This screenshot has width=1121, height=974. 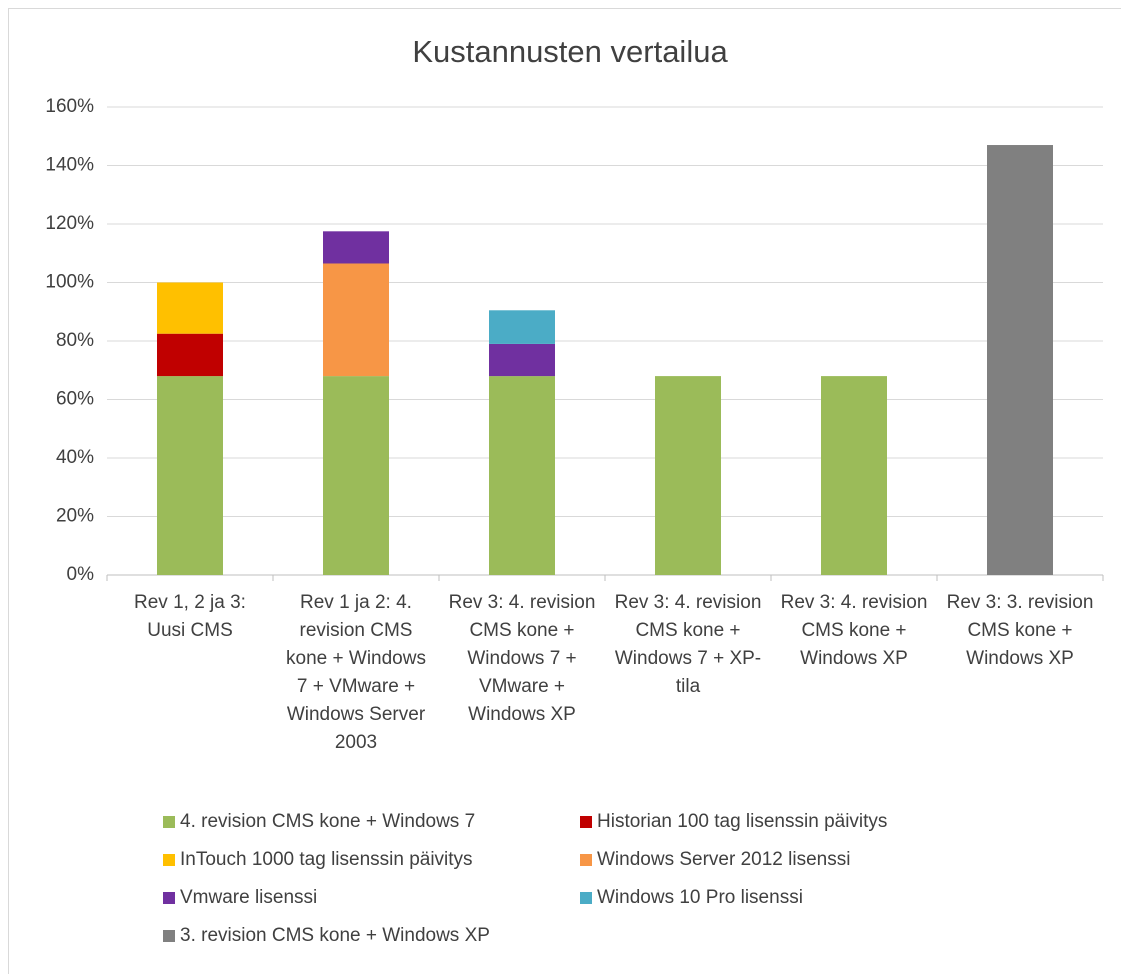 What do you see at coordinates (854, 630) in the screenshot?
I see `x-tick-label: Rev 3: 4. revision CMS kone + Windows XP` at bounding box center [854, 630].